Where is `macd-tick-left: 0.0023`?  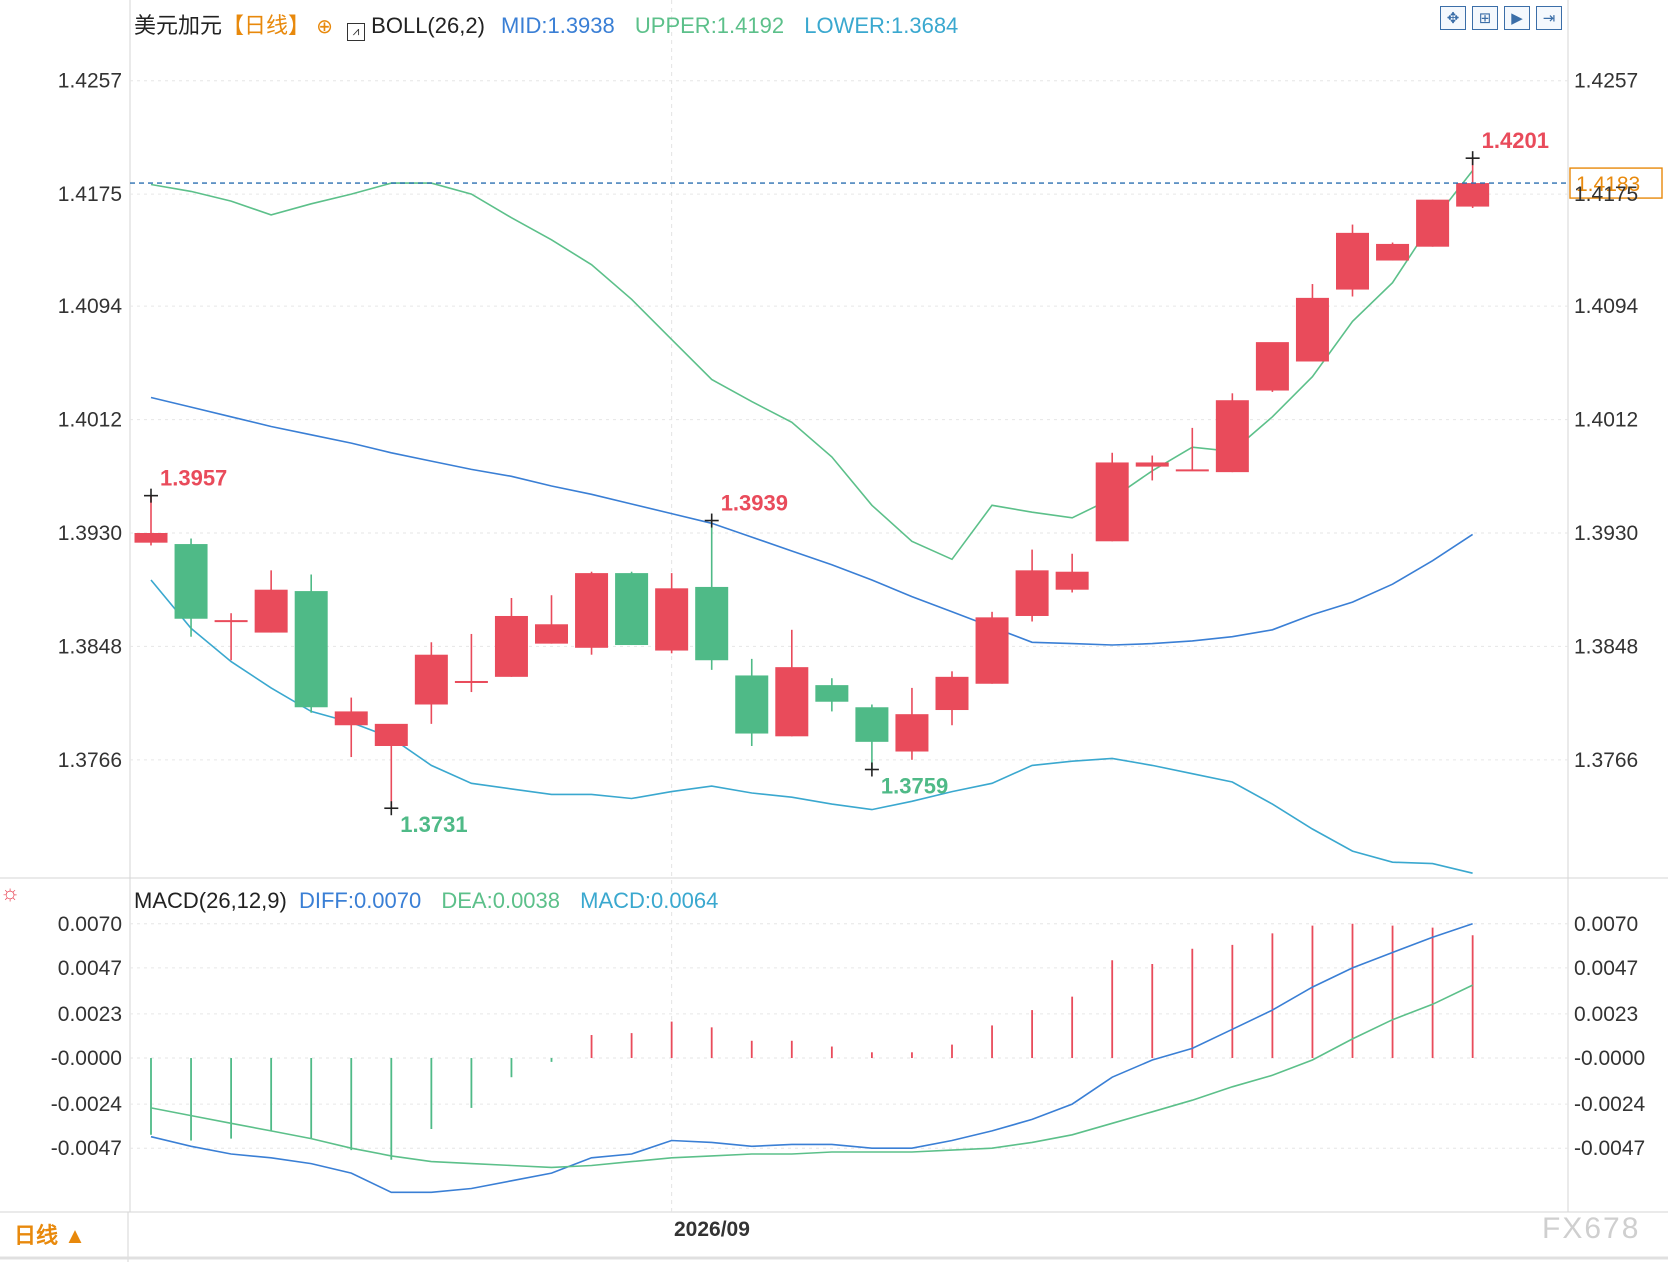
macd-tick-left: 0.0023 is located at coordinates (90, 1014).